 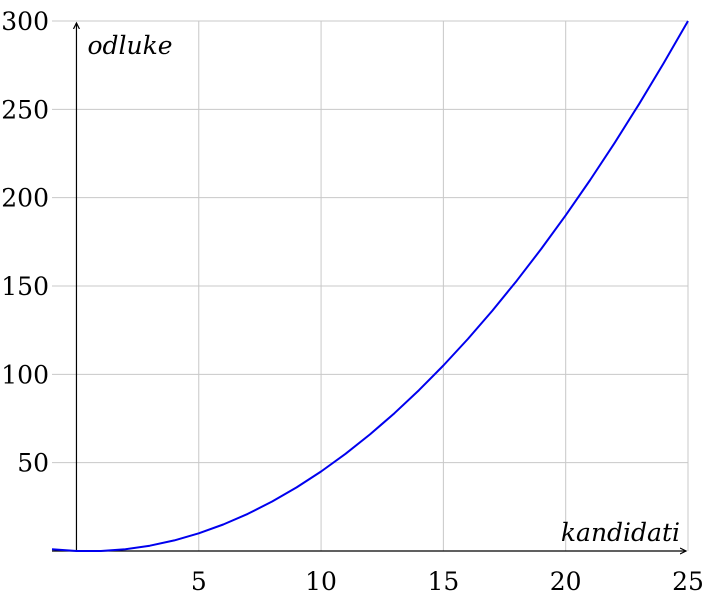 What do you see at coordinates (25, 109) in the screenshot?
I see `y-tick-label: 250` at bounding box center [25, 109].